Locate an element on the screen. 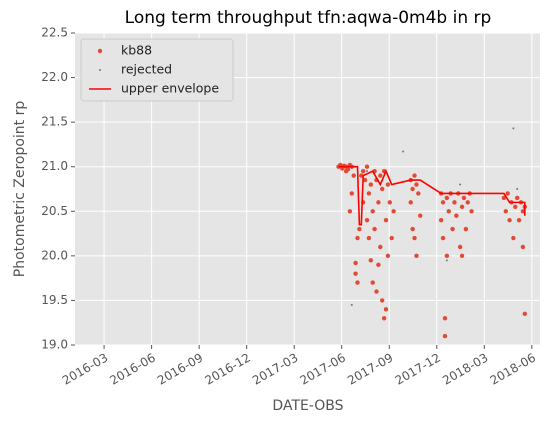 The image size is (544, 423). x-tick-label: 2018-03 is located at coordinates (465, 369).